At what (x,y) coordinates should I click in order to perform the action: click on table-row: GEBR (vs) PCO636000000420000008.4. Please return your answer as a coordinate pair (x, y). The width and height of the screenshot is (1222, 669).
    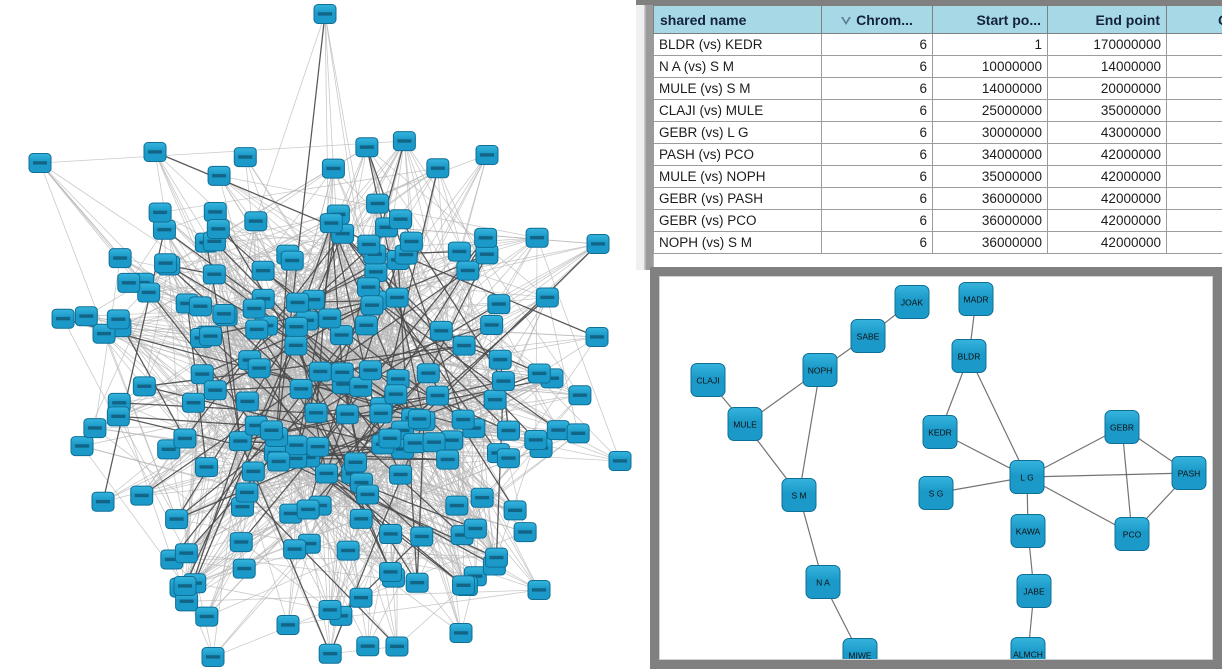
    Looking at the image, I should click on (937, 220).